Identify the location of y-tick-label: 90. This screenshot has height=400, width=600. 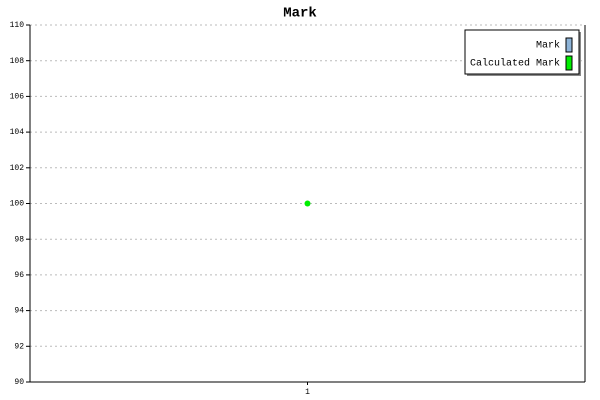
(19, 382).